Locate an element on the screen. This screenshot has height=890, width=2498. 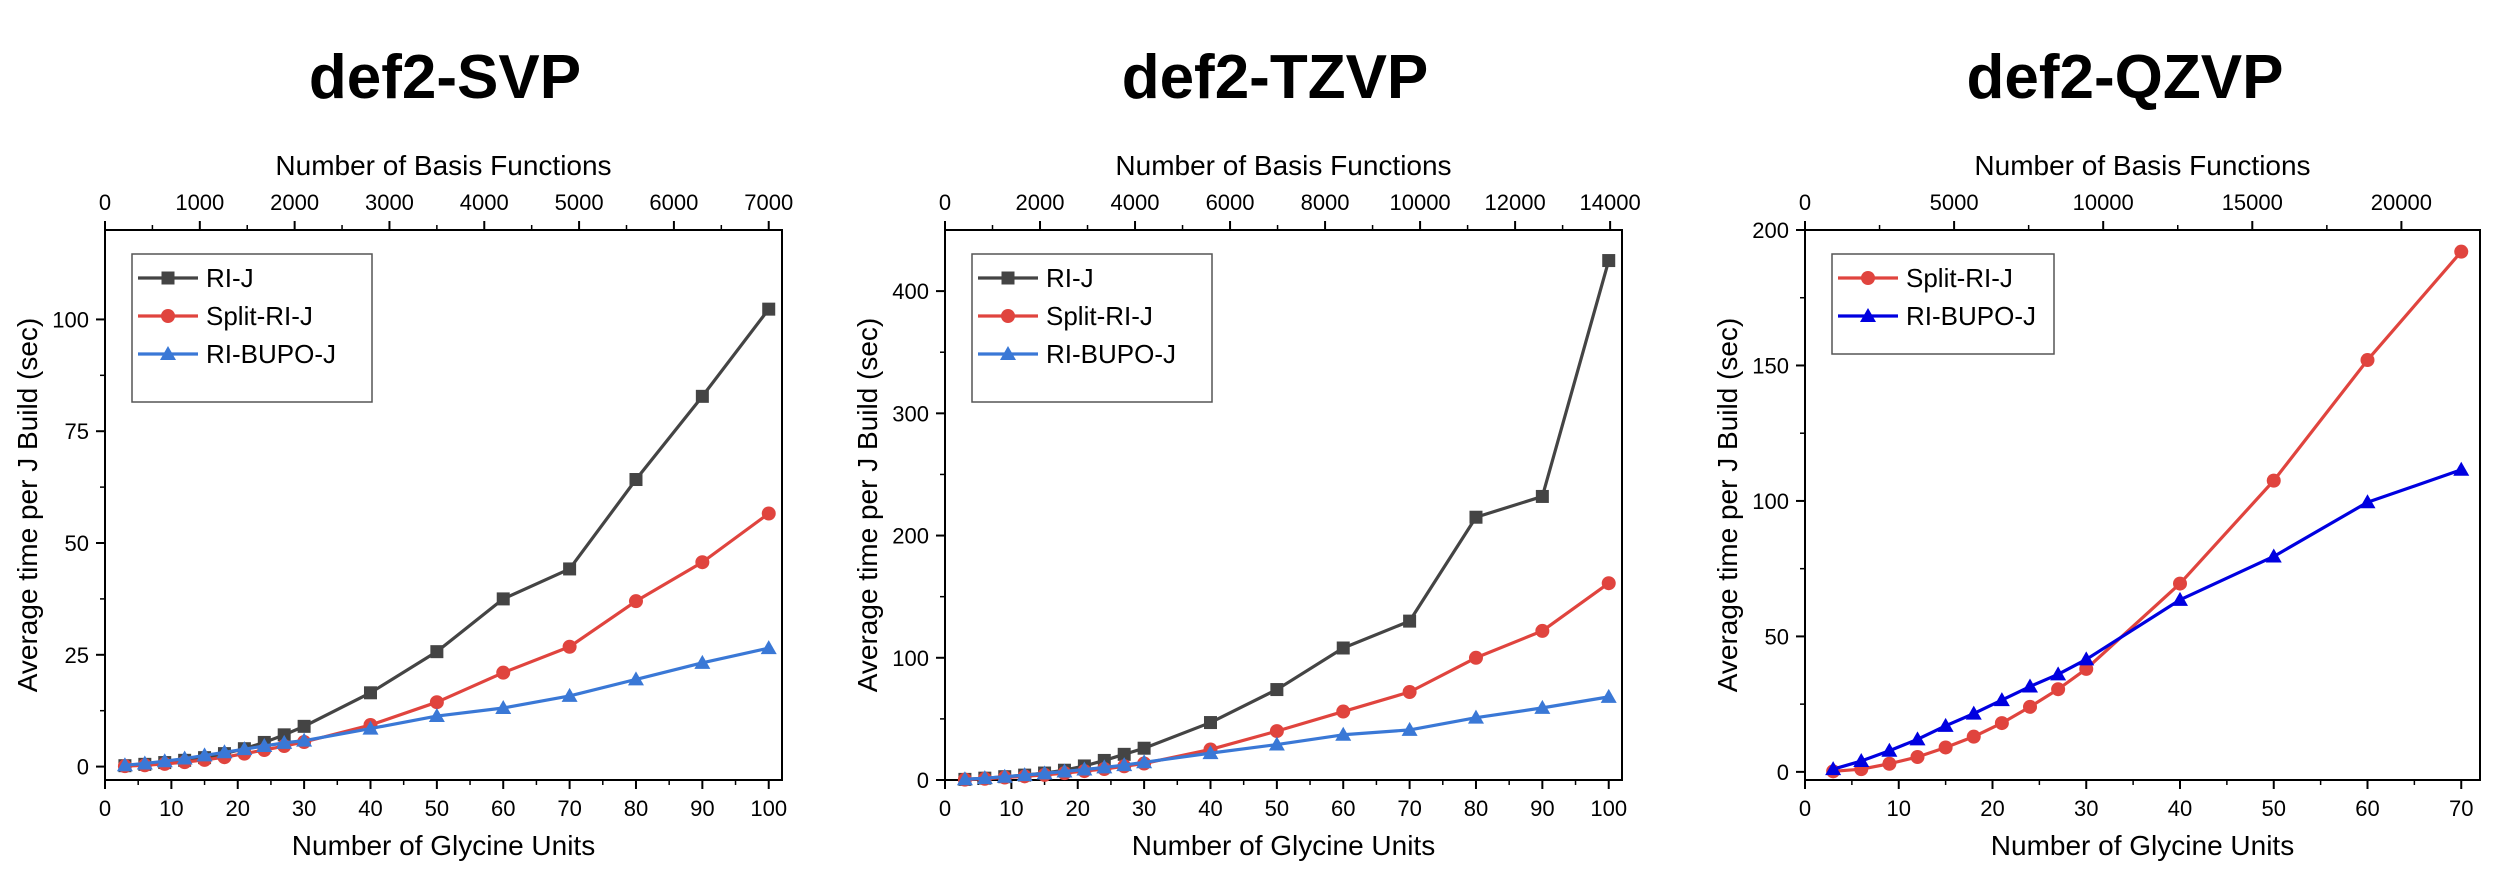
y-tick-label: 200 is located at coordinates (910, 536).